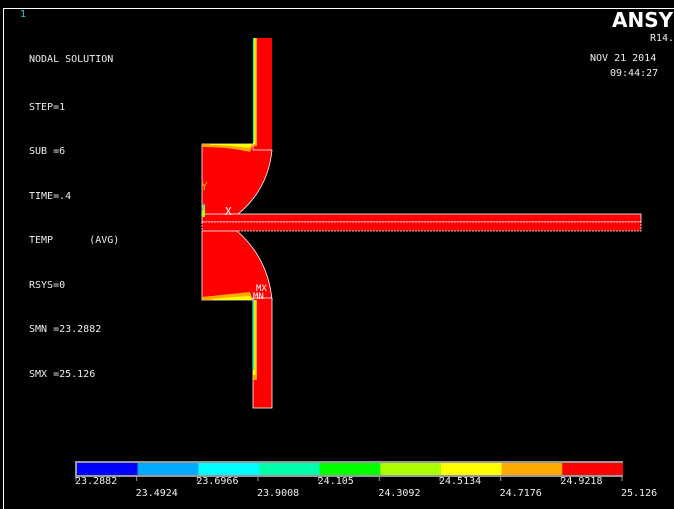 The width and height of the screenshot is (674, 509). What do you see at coordinates (65, 329) in the screenshot?
I see `info-smn: SMN =23.2882` at bounding box center [65, 329].